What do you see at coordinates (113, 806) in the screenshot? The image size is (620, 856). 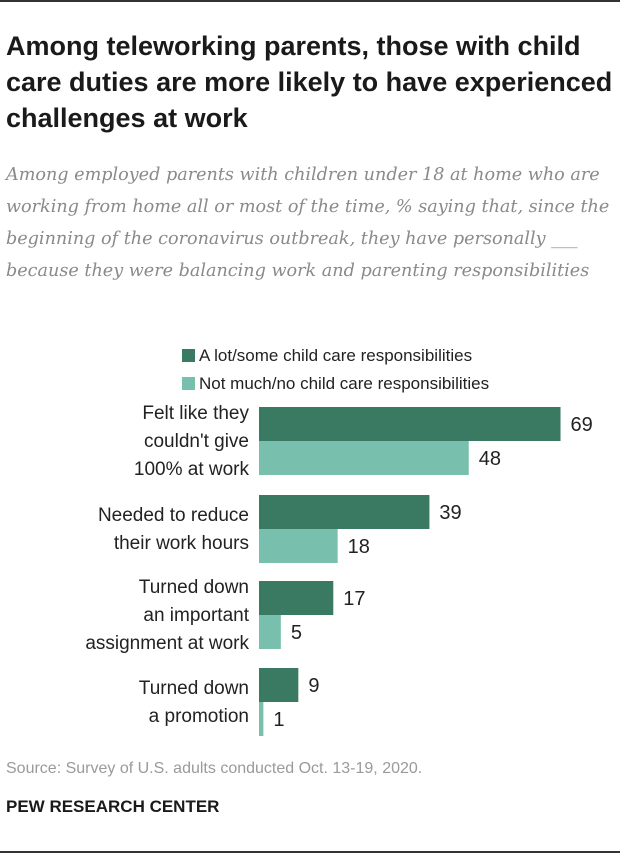 I see `brand-logo-text: PEW RESEARCH CENTER` at bounding box center [113, 806].